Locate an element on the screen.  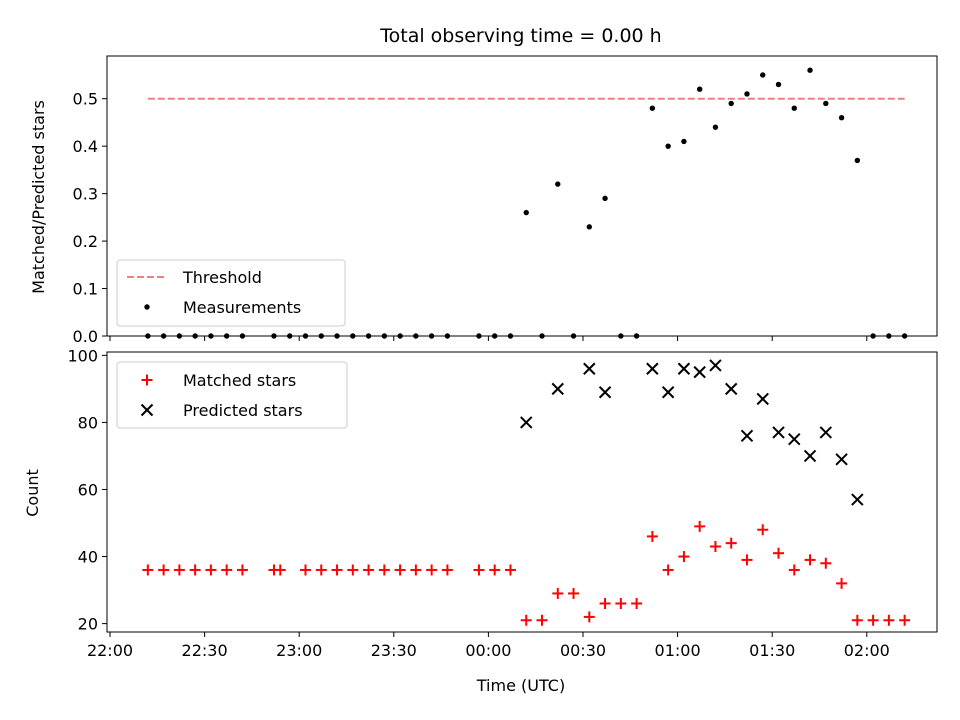
y-tick-label: 0.5 is located at coordinates (85, 99).